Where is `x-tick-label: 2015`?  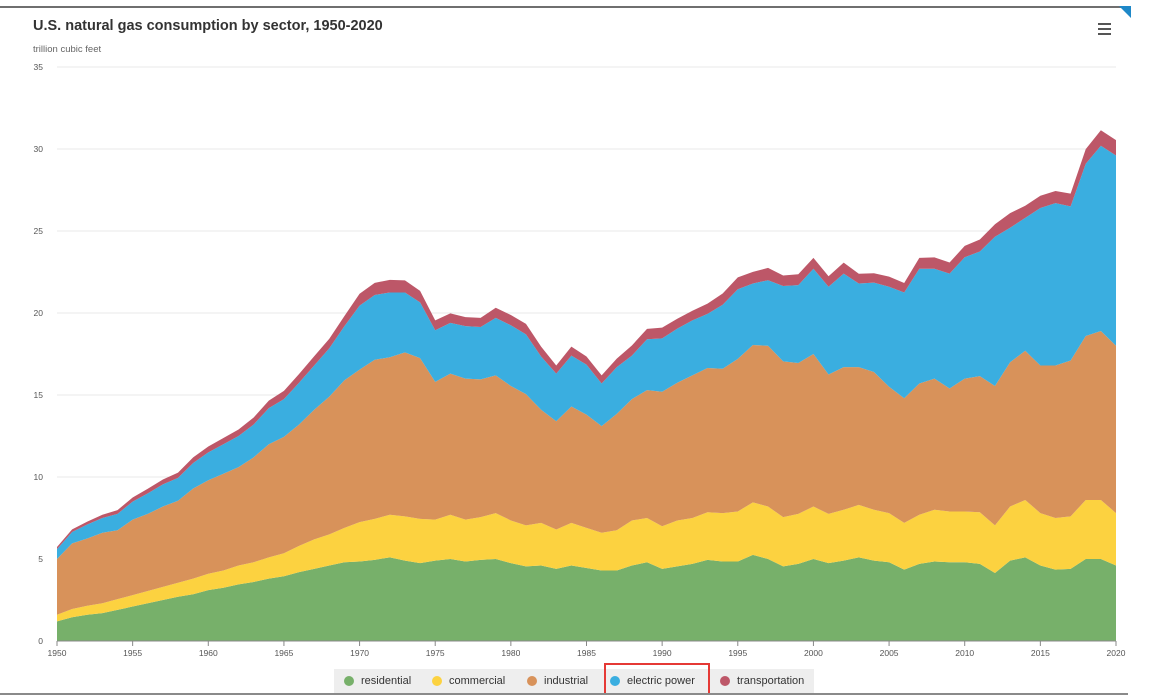 x-tick-label: 2015 is located at coordinates (1040, 653).